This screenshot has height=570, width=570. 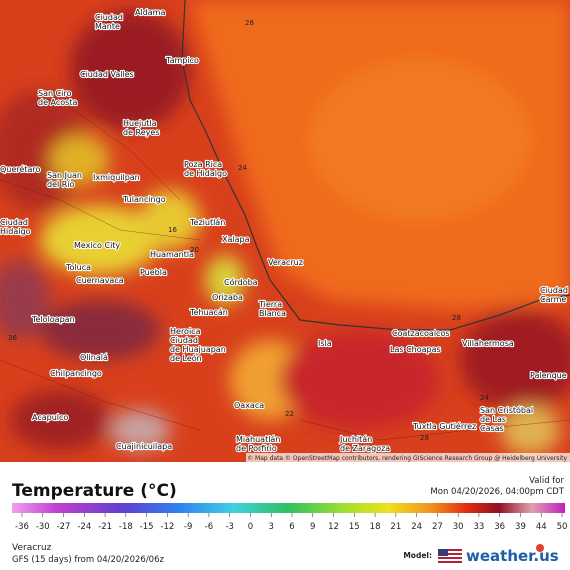 What do you see at coordinates (271, 527) in the screenshot?
I see `scale-tick-label: 3` at bounding box center [271, 527].